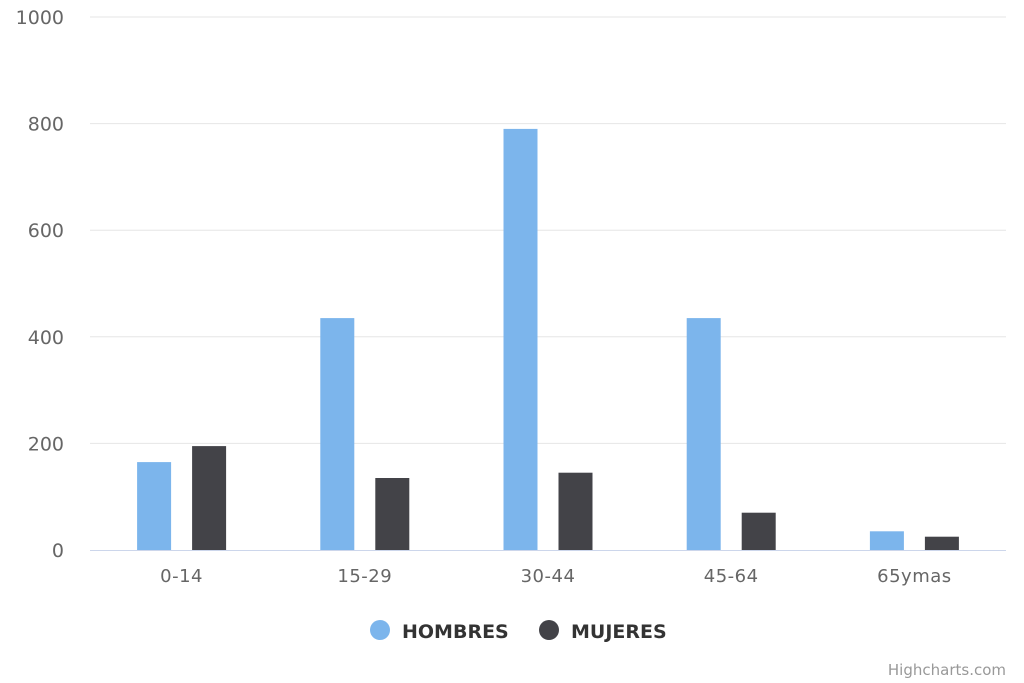  I want to click on y-tick-label: 1000, so click(40, 18).